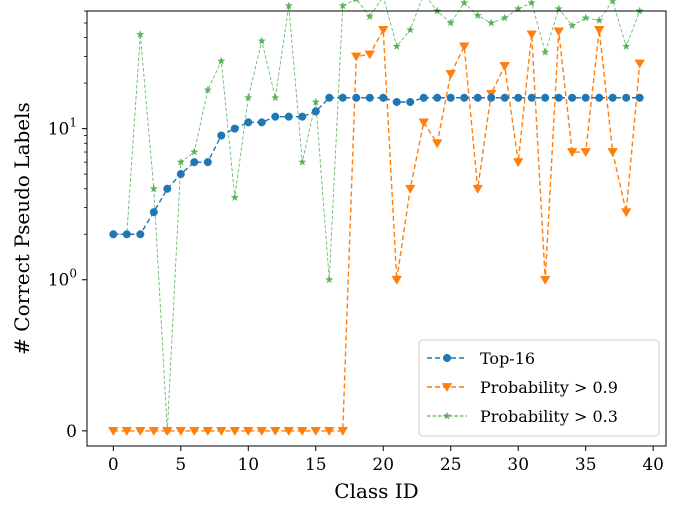 This screenshot has height=514, width=678. I want to click on x-tick-label: 20, so click(383, 465).